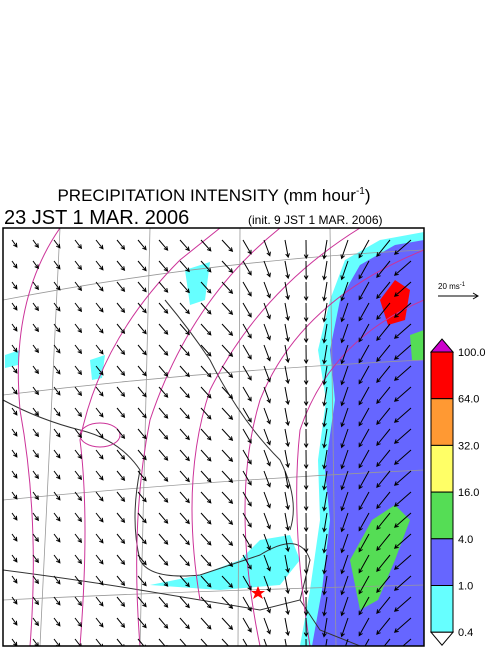 This screenshot has height=650, width=500. Describe the element at coordinates (465, 633) in the screenshot. I see `colorbar-label: 0.4` at that location.